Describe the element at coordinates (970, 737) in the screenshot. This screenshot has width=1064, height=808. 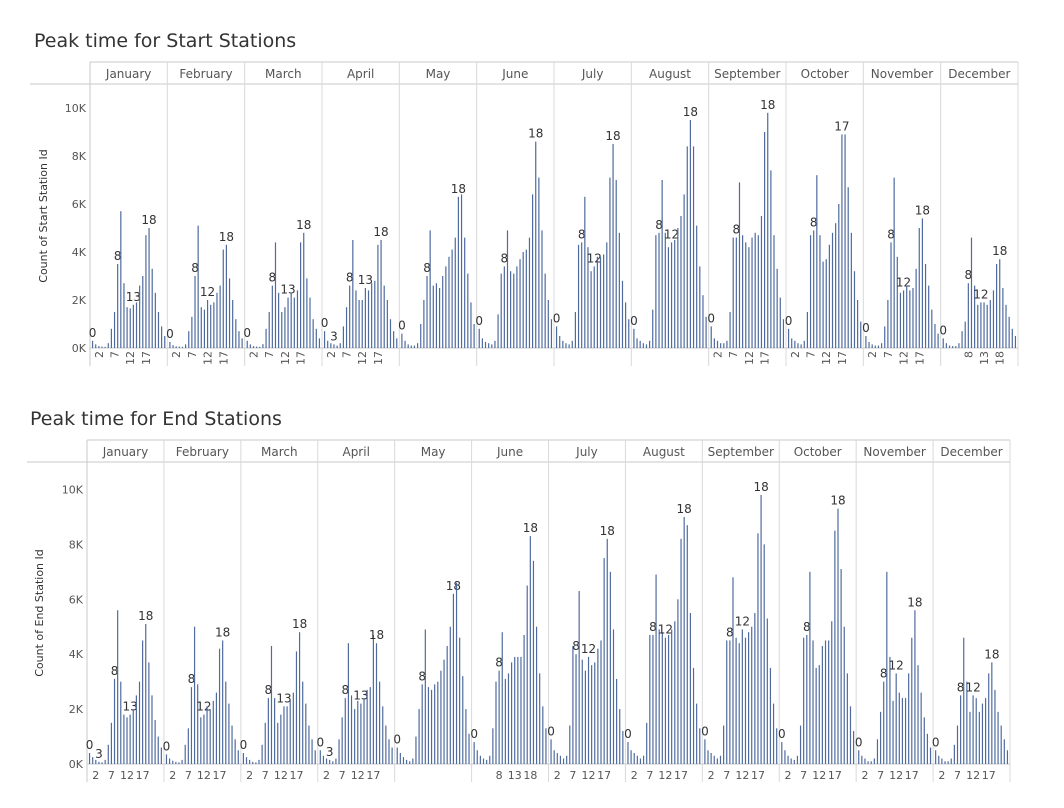
I see `bar-december-h11` at that location.